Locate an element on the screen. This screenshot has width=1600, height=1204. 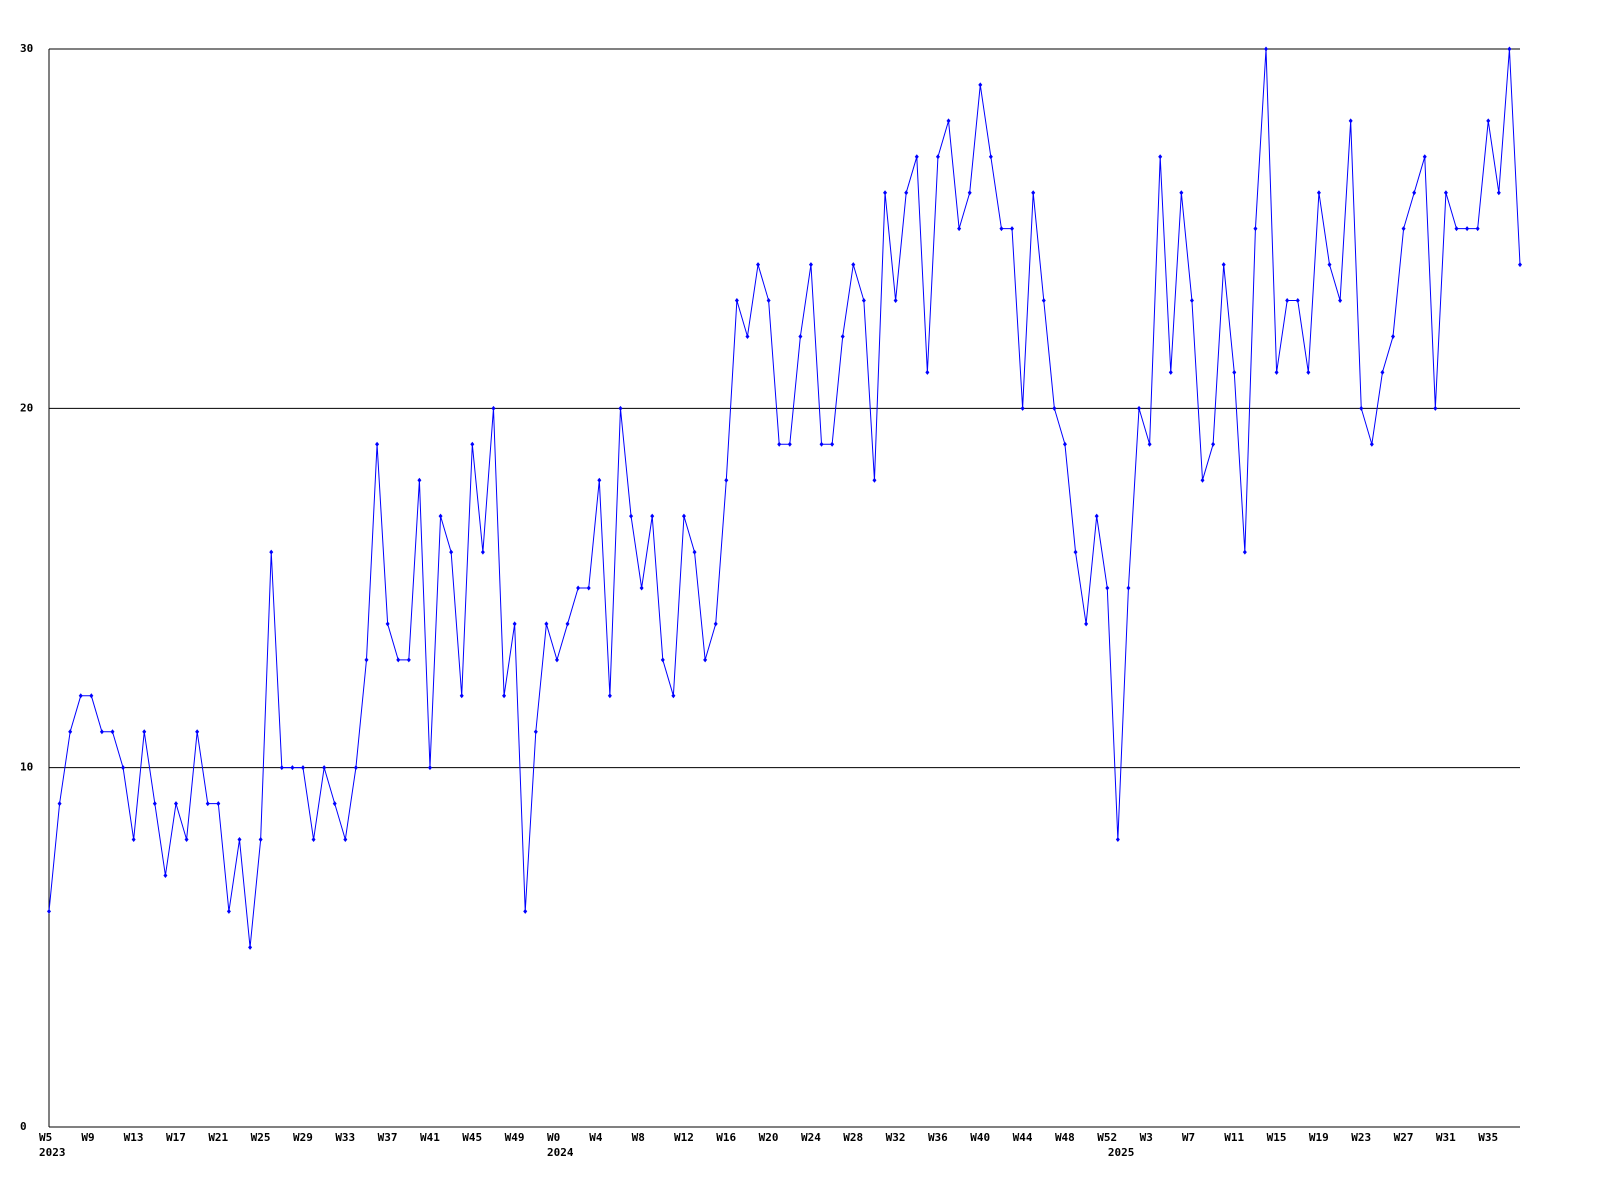
x-tick-label: W15 is located at coordinates (1277, 1137).